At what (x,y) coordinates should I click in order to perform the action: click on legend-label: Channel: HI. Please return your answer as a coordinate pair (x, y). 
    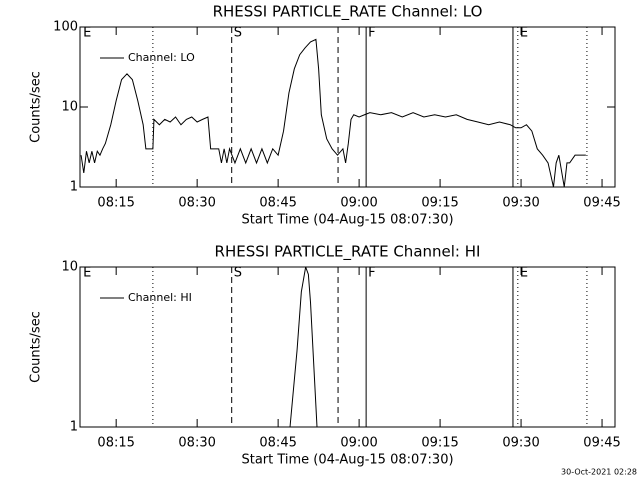
    Looking at the image, I should click on (160, 297).